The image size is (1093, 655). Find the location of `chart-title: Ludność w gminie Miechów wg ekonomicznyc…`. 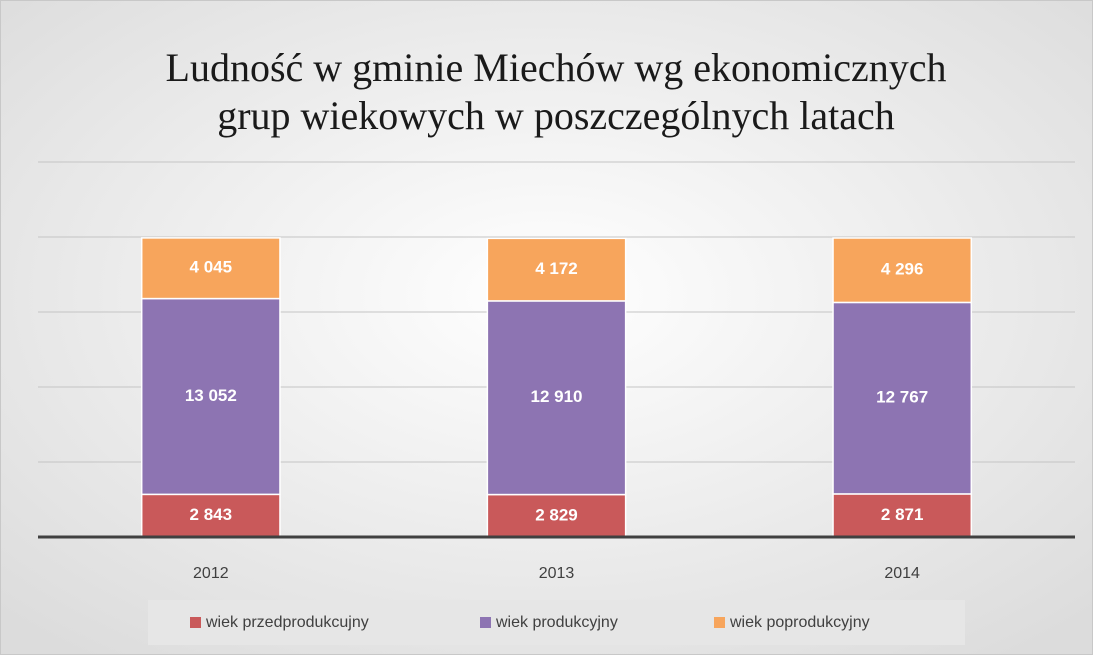

chart-title: Ludność w gminie Miechów wg ekonomicznyc… is located at coordinates (556, 67).